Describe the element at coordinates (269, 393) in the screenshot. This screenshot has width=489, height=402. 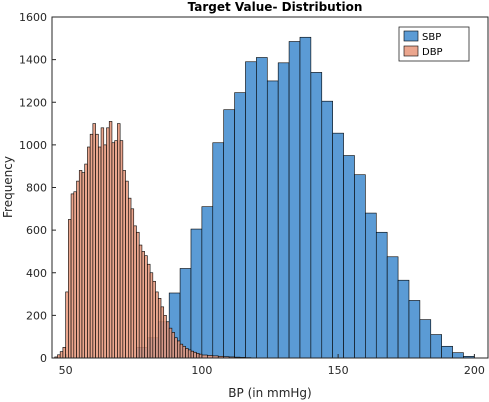
I see `x-axis-label: BP (in mmHg)` at that location.